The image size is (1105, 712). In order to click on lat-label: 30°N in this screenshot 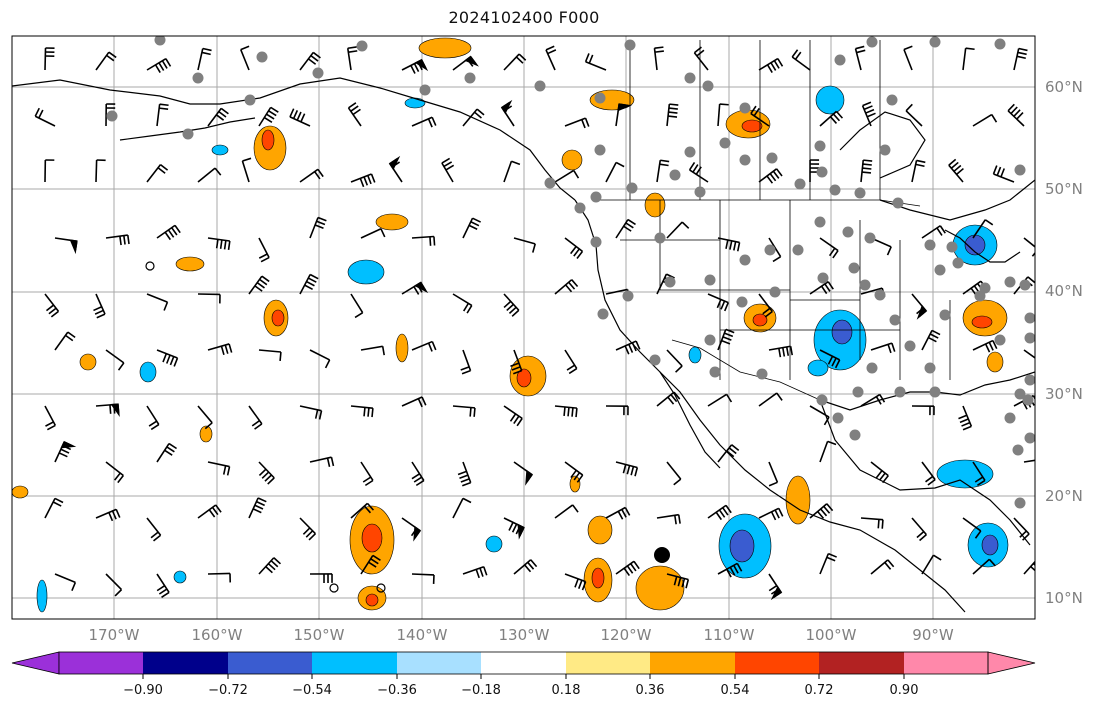, I will do `click(1064, 394)`.